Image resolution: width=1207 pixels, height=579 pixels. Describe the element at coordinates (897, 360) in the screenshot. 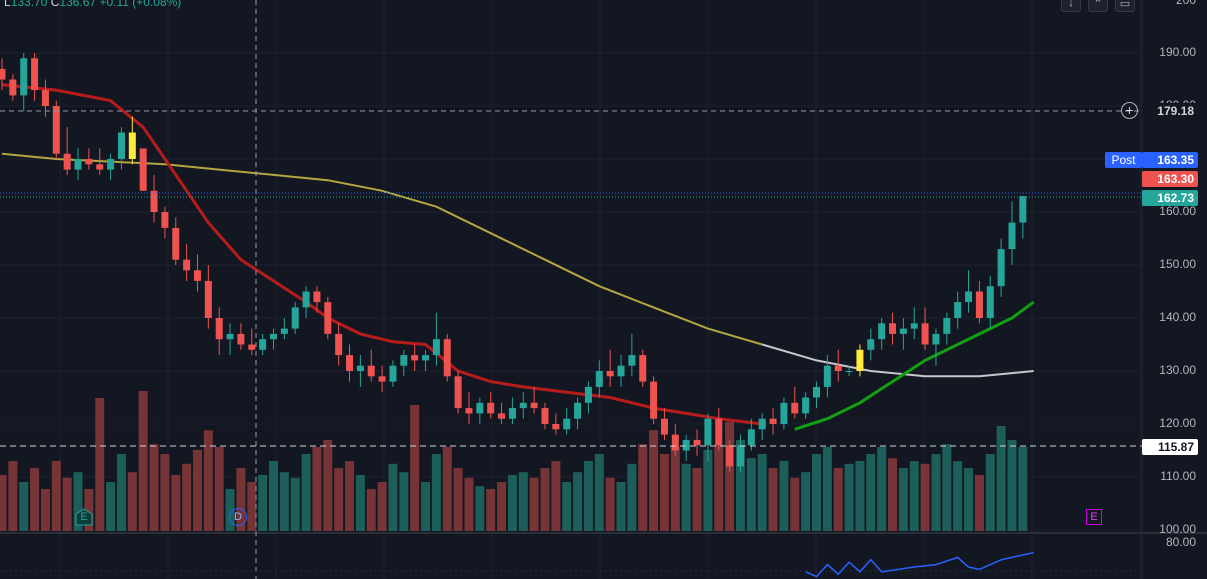

I see `slow-moving-average-flat` at that location.